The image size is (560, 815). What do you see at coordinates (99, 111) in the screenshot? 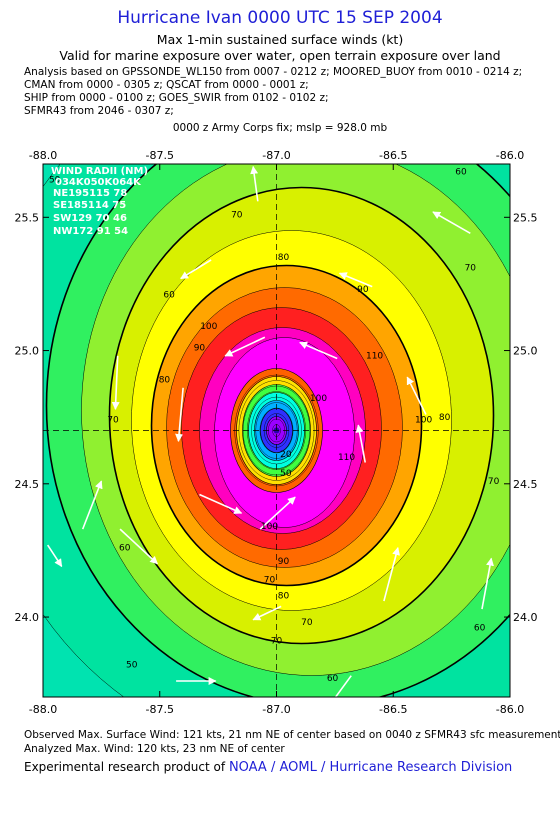
I see `analysis-source-line: SFMR43 from 2046 - 0307 z;` at bounding box center [99, 111].